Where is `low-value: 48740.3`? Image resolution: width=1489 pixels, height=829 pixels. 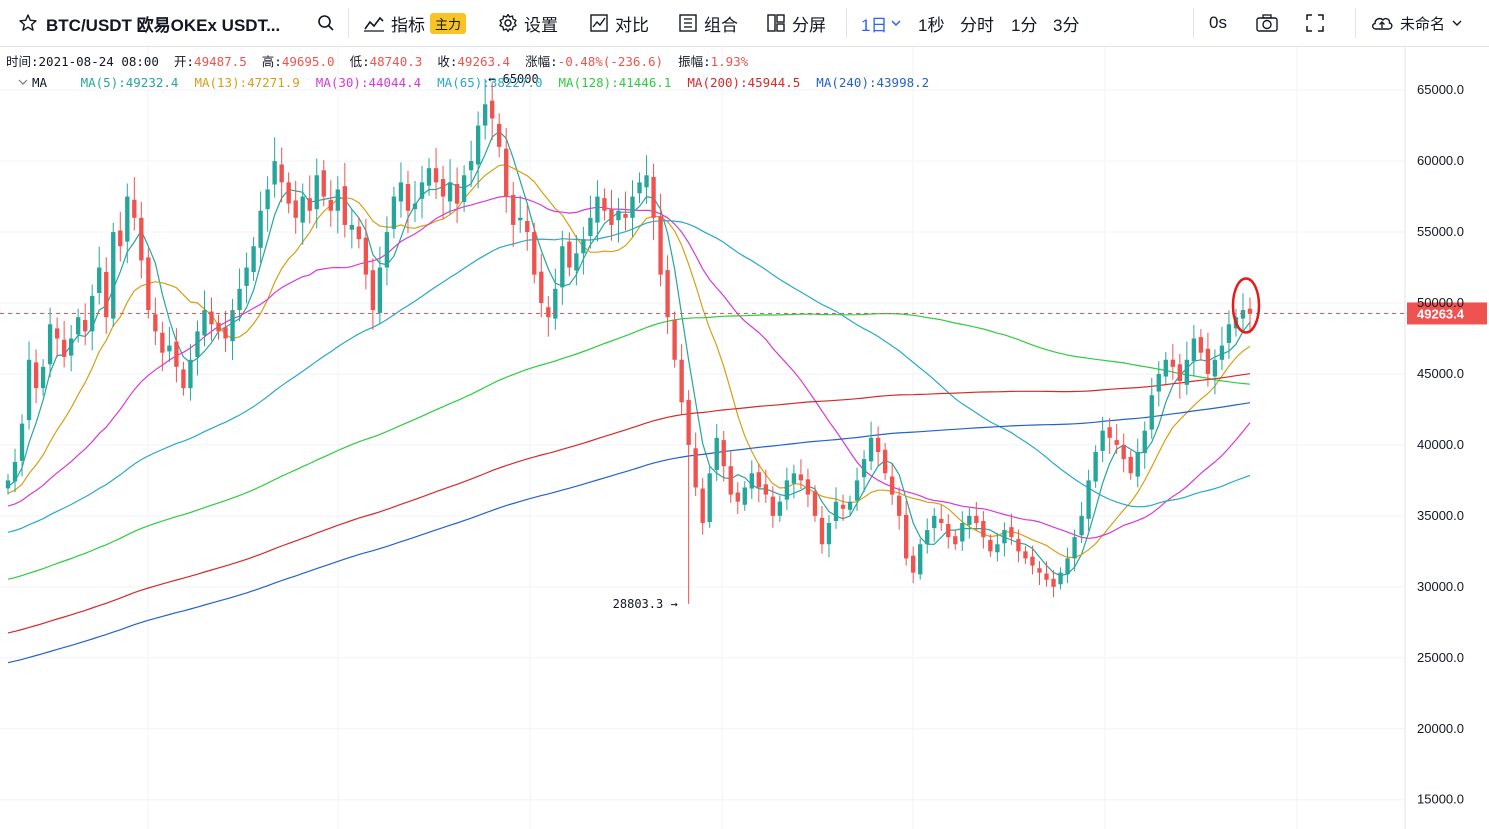
low-value: 48740.3 is located at coordinates (396, 61).